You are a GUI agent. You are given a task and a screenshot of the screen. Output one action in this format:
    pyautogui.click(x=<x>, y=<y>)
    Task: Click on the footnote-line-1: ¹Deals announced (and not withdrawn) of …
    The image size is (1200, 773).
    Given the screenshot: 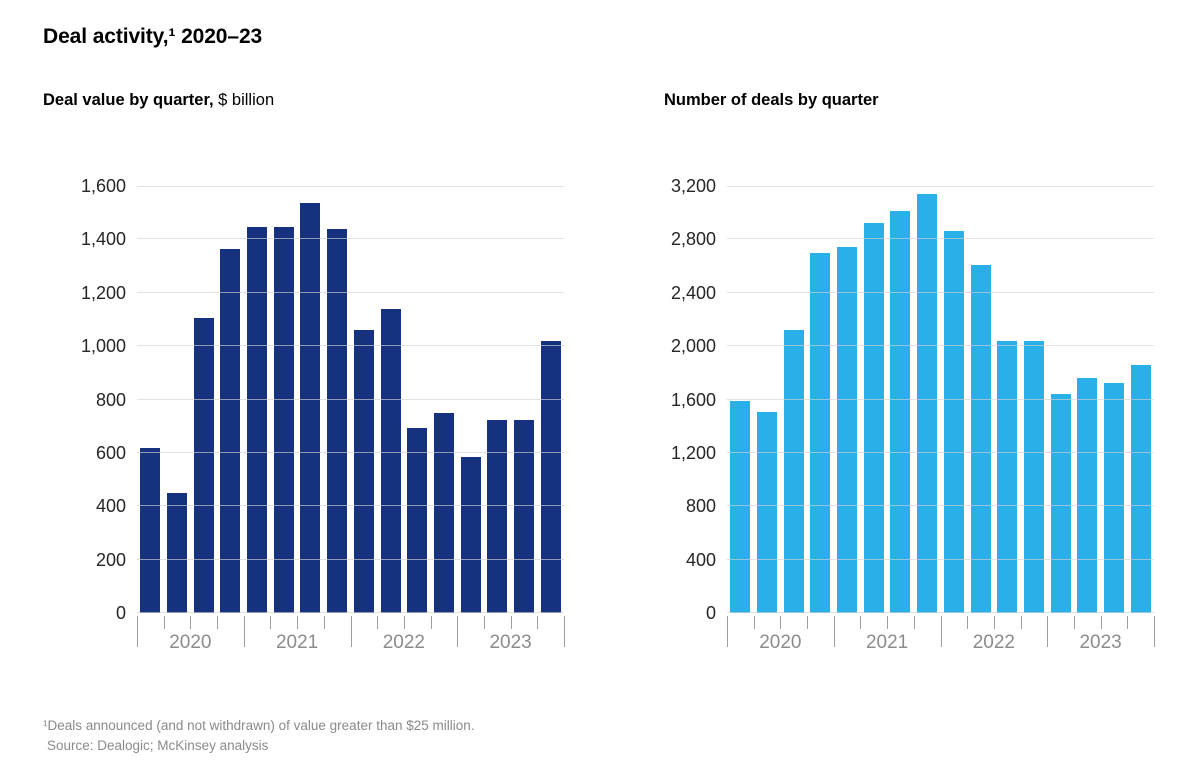 What is the action you would take?
    pyautogui.click(x=259, y=725)
    